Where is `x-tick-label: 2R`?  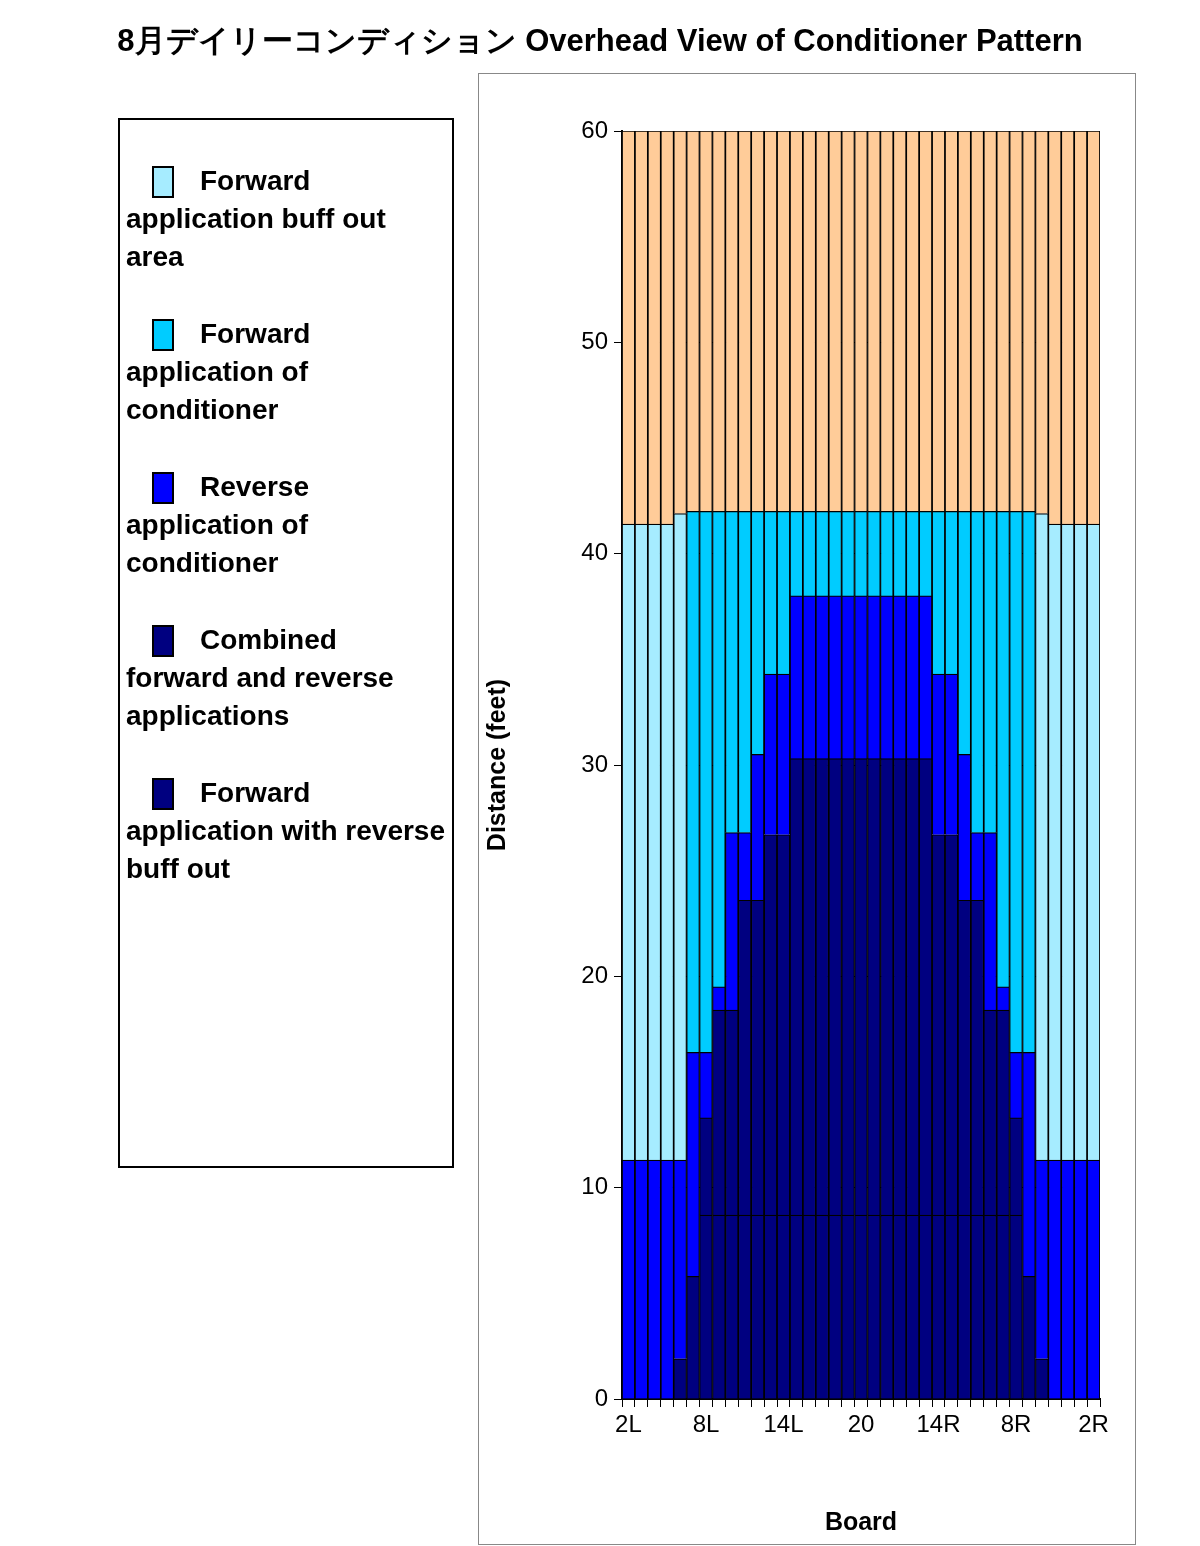 x-tick-label: 2R is located at coordinates (1093, 1424).